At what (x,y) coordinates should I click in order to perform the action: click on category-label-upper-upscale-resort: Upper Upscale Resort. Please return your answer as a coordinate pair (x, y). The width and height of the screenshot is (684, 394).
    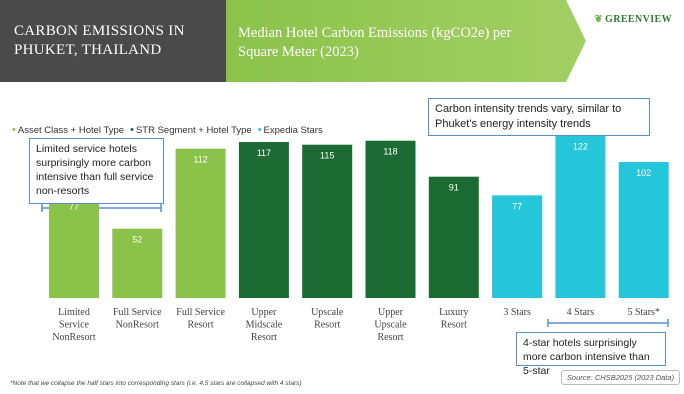
    Looking at the image, I should click on (390, 325).